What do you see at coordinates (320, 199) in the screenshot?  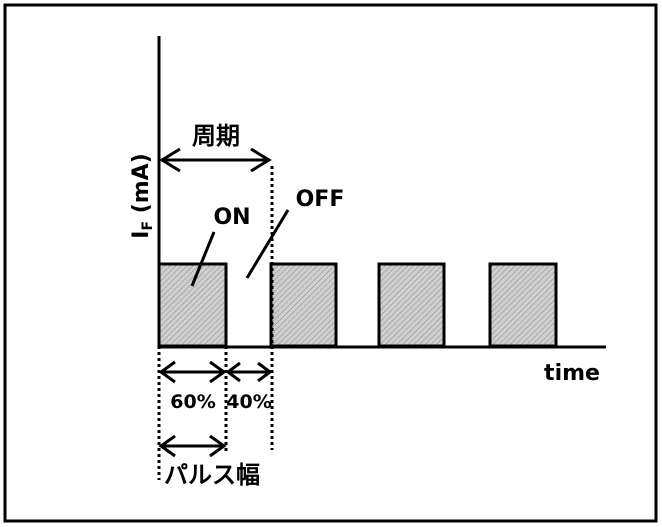 I see `off-label: OFF` at bounding box center [320, 199].